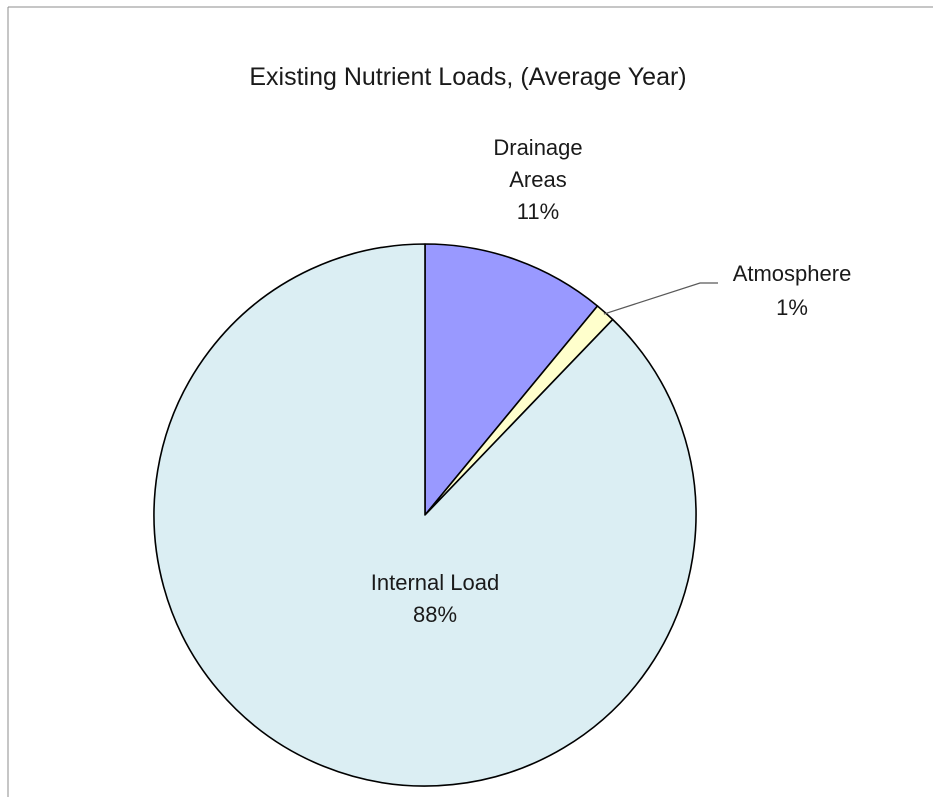  Describe the element at coordinates (792, 273) in the screenshot. I see `slice-label-atmosphere-name-1: Atmosphere` at that location.